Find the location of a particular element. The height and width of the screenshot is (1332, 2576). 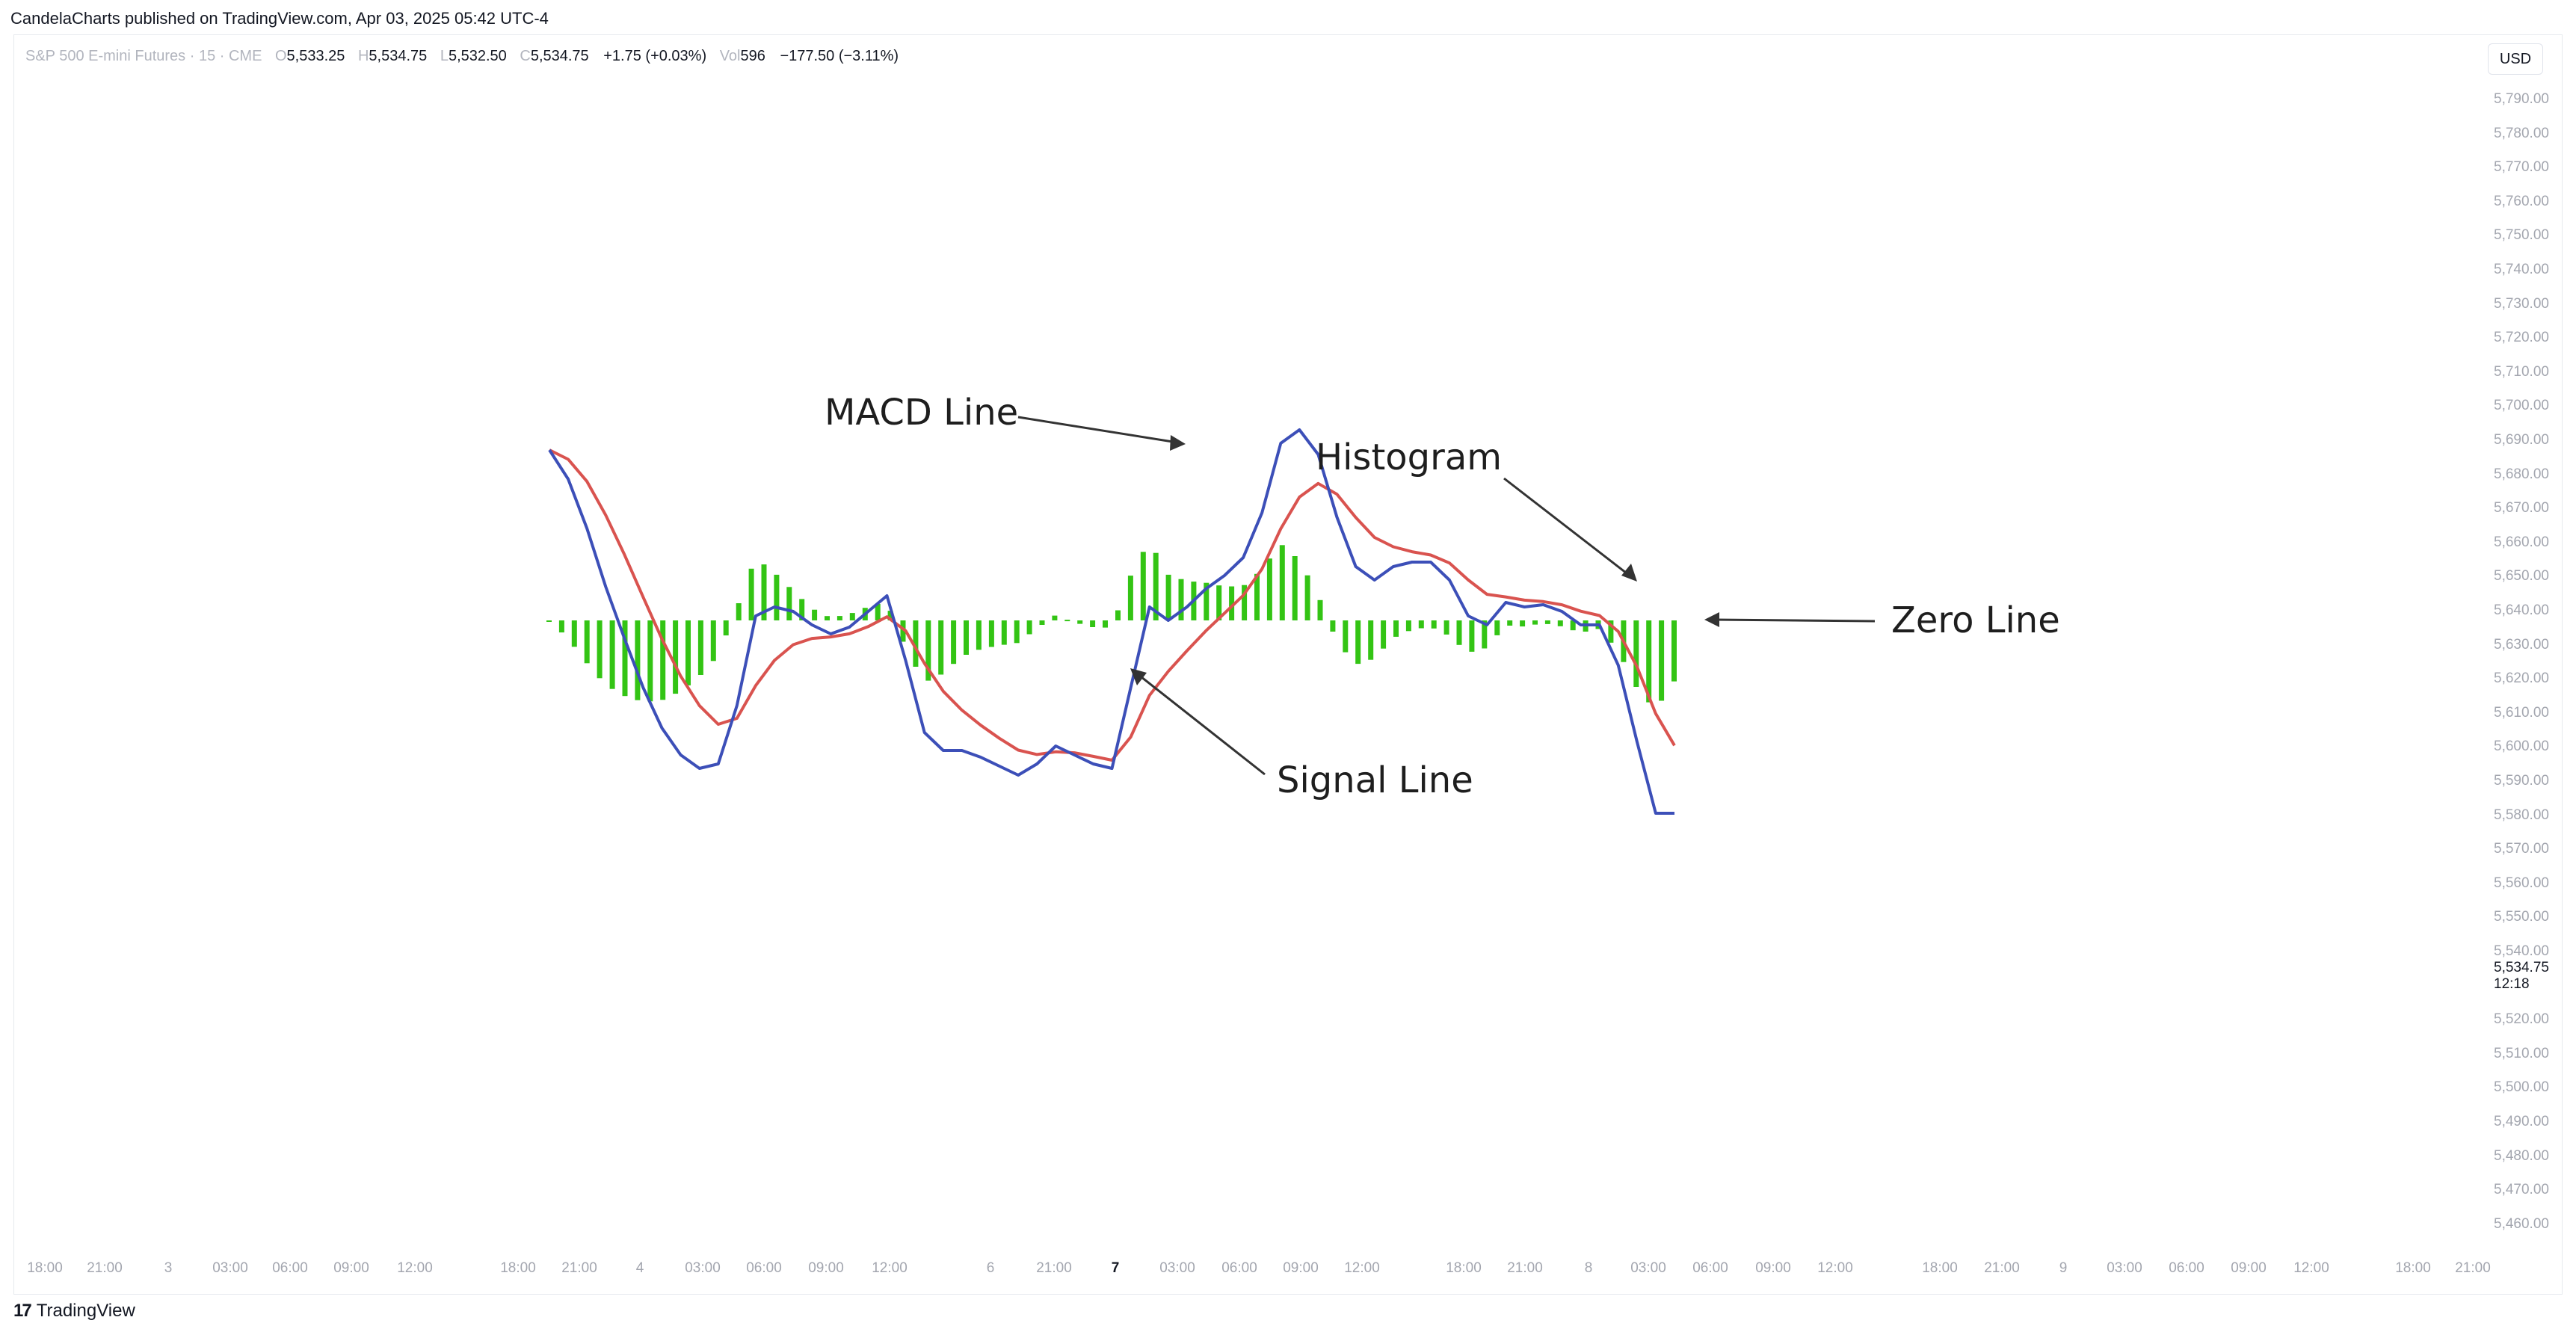

legend-high: 5,534.75 is located at coordinates (398, 56).